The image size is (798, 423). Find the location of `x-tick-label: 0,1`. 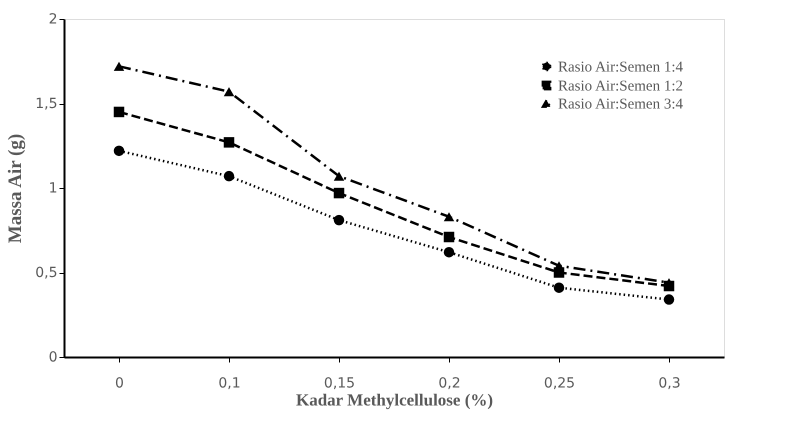

x-tick-label: 0,1 is located at coordinates (229, 384).